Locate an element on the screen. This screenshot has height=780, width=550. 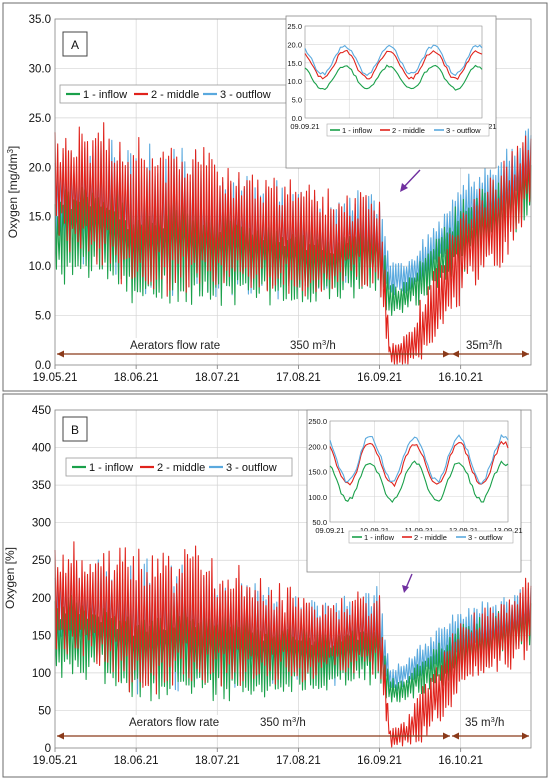
panel-b-annotation-label: Aerators flow rate is located at coordinates (174, 723).